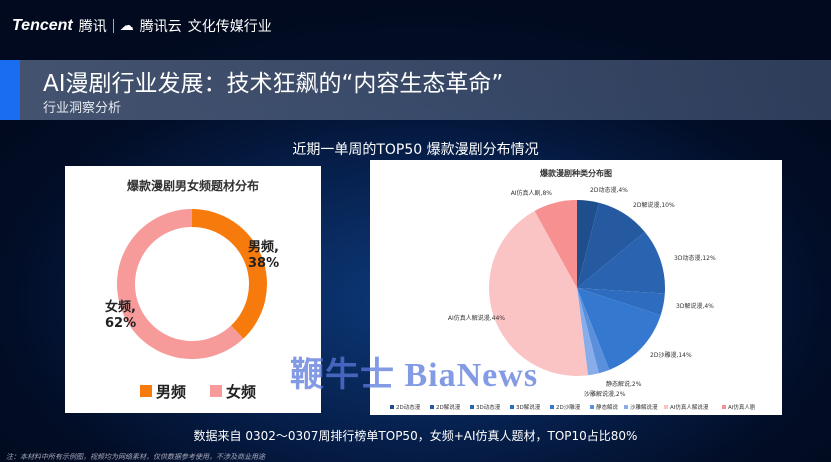  Describe the element at coordinates (644, 407) in the screenshot. I see `legend-label-6: 沙雕解说漫` at that location.